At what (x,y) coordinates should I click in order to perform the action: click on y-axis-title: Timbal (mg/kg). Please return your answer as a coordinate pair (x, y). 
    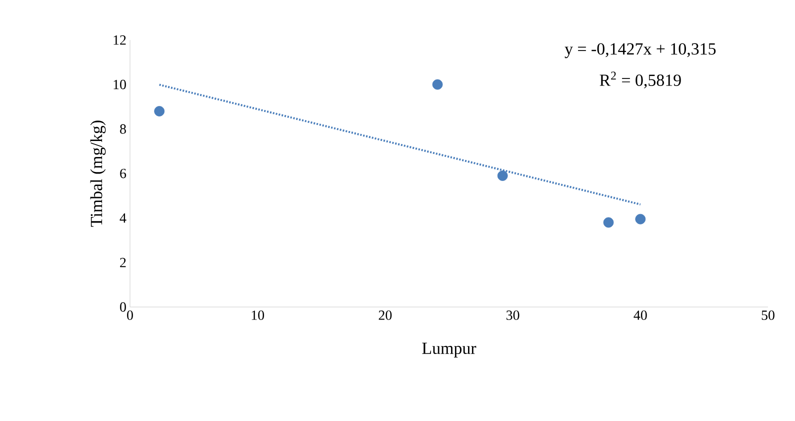
    Looking at the image, I should click on (98, 173).